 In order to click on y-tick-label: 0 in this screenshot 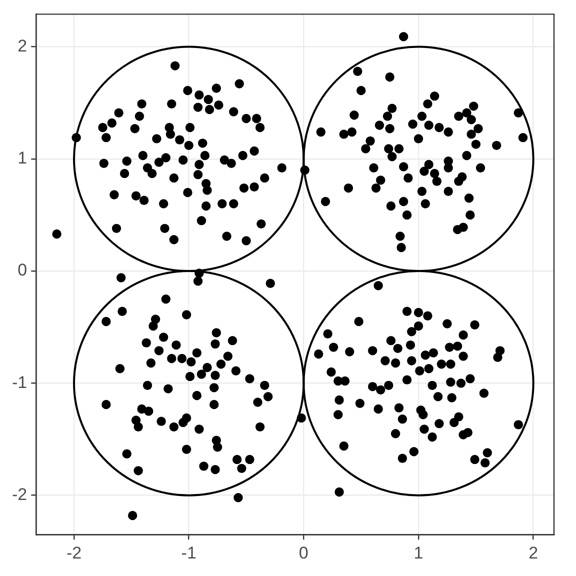, I will do `click(23, 270)`.